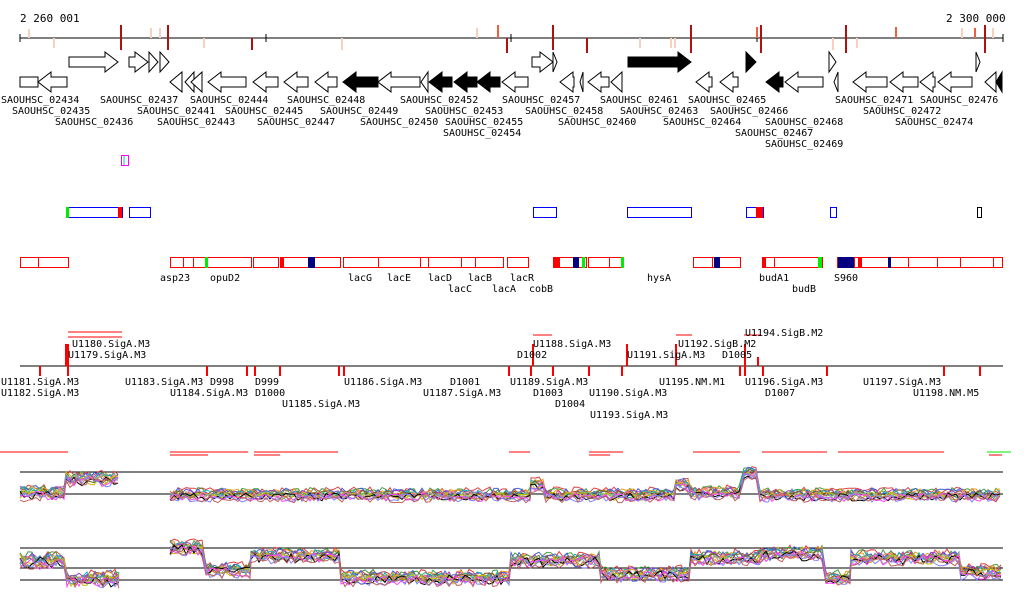 The image size is (1024, 611). What do you see at coordinates (874, 100) in the screenshot?
I see `gene-label: SAOUHSC_02471` at bounding box center [874, 100].